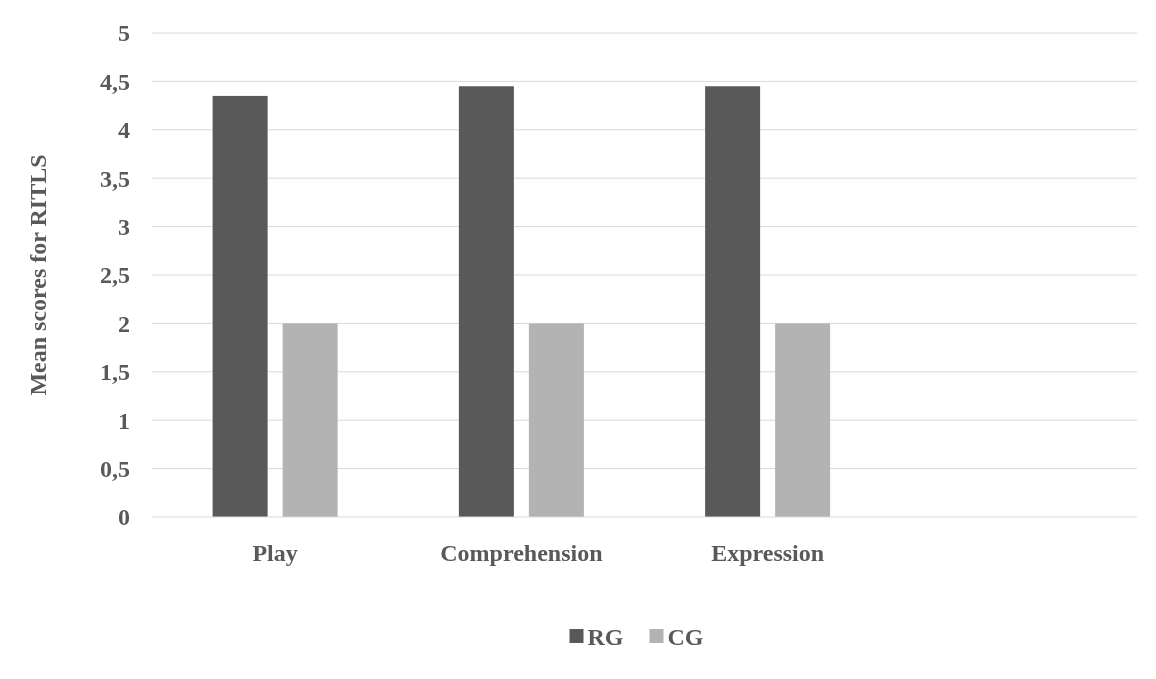 Image resolution: width=1156 pixels, height=679 pixels. I want to click on y-tick-label: 2,5, so click(115, 275).